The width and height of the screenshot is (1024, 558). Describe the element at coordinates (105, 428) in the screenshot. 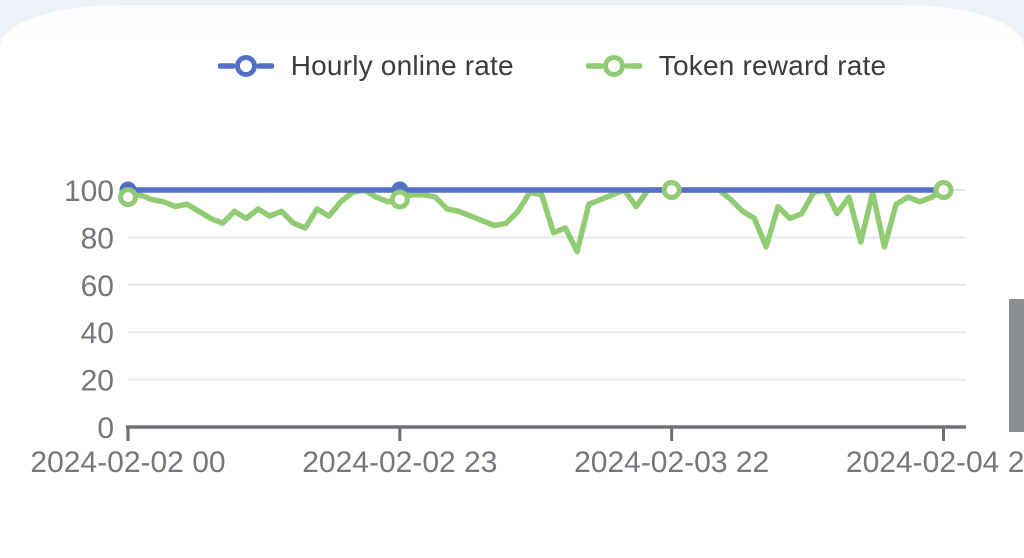

I see `y-axis-label-0: 0` at that location.